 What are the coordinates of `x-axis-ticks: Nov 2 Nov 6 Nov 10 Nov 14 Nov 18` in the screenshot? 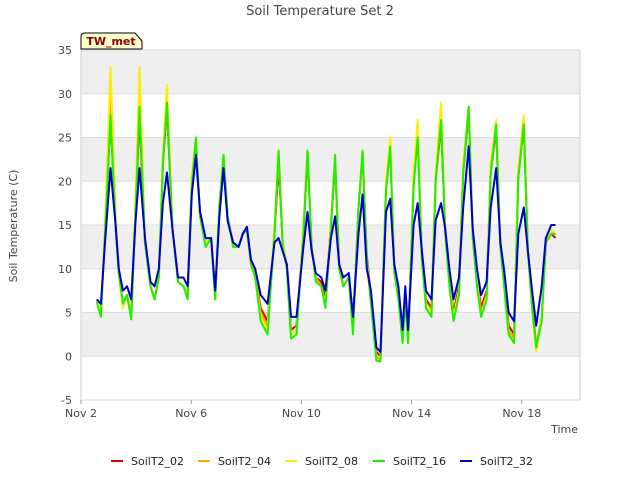 It's located at (303, 410).